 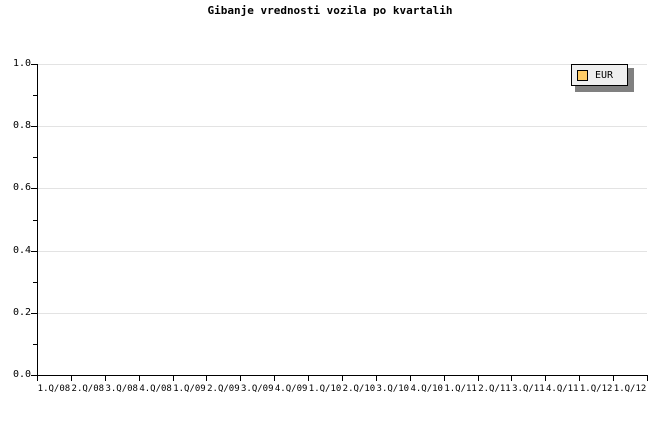 What do you see at coordinates (21, 63) in the screenshot?
I see `y-axis-tick-label: 1.0` at bounding box center [21, 63].